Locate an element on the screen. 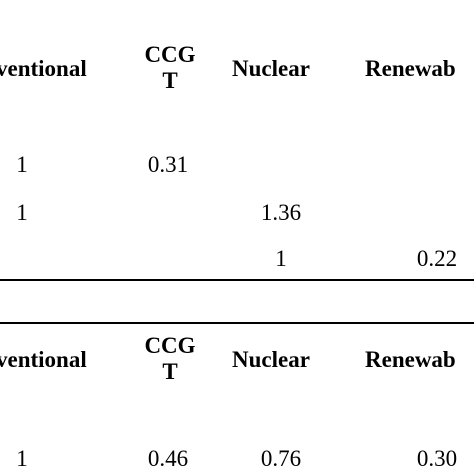 Image resolution: width=474 pixels, height=474 pixels. table-cell: 0.31 is located at coordinates (168, 164).